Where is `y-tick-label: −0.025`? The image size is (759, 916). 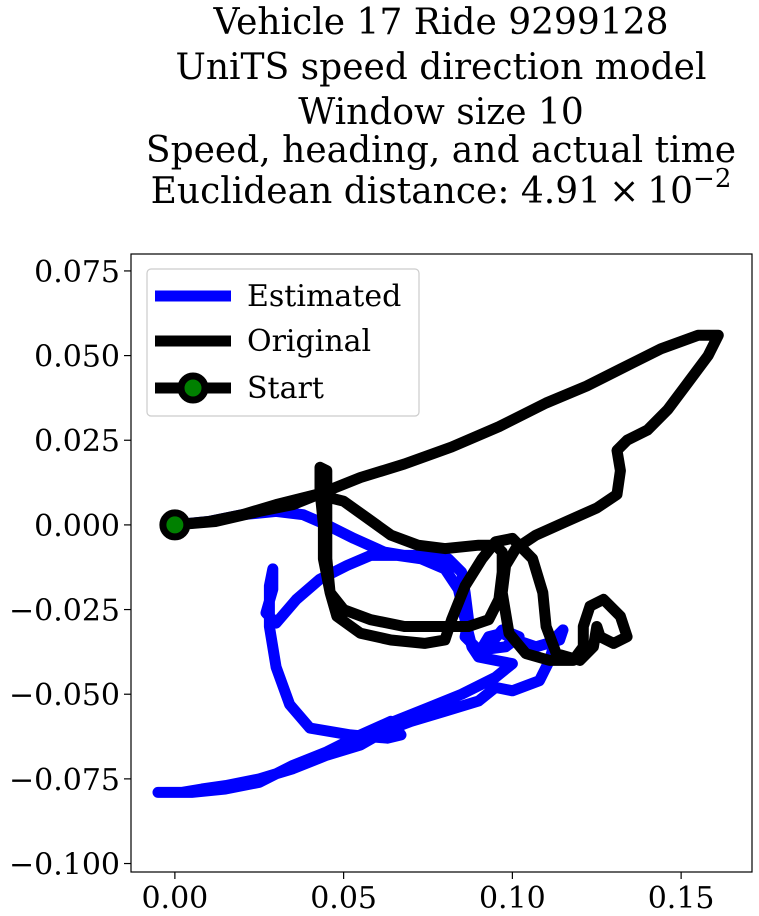 y-tick-label: −0.025 is located at coordinates (64, 611).